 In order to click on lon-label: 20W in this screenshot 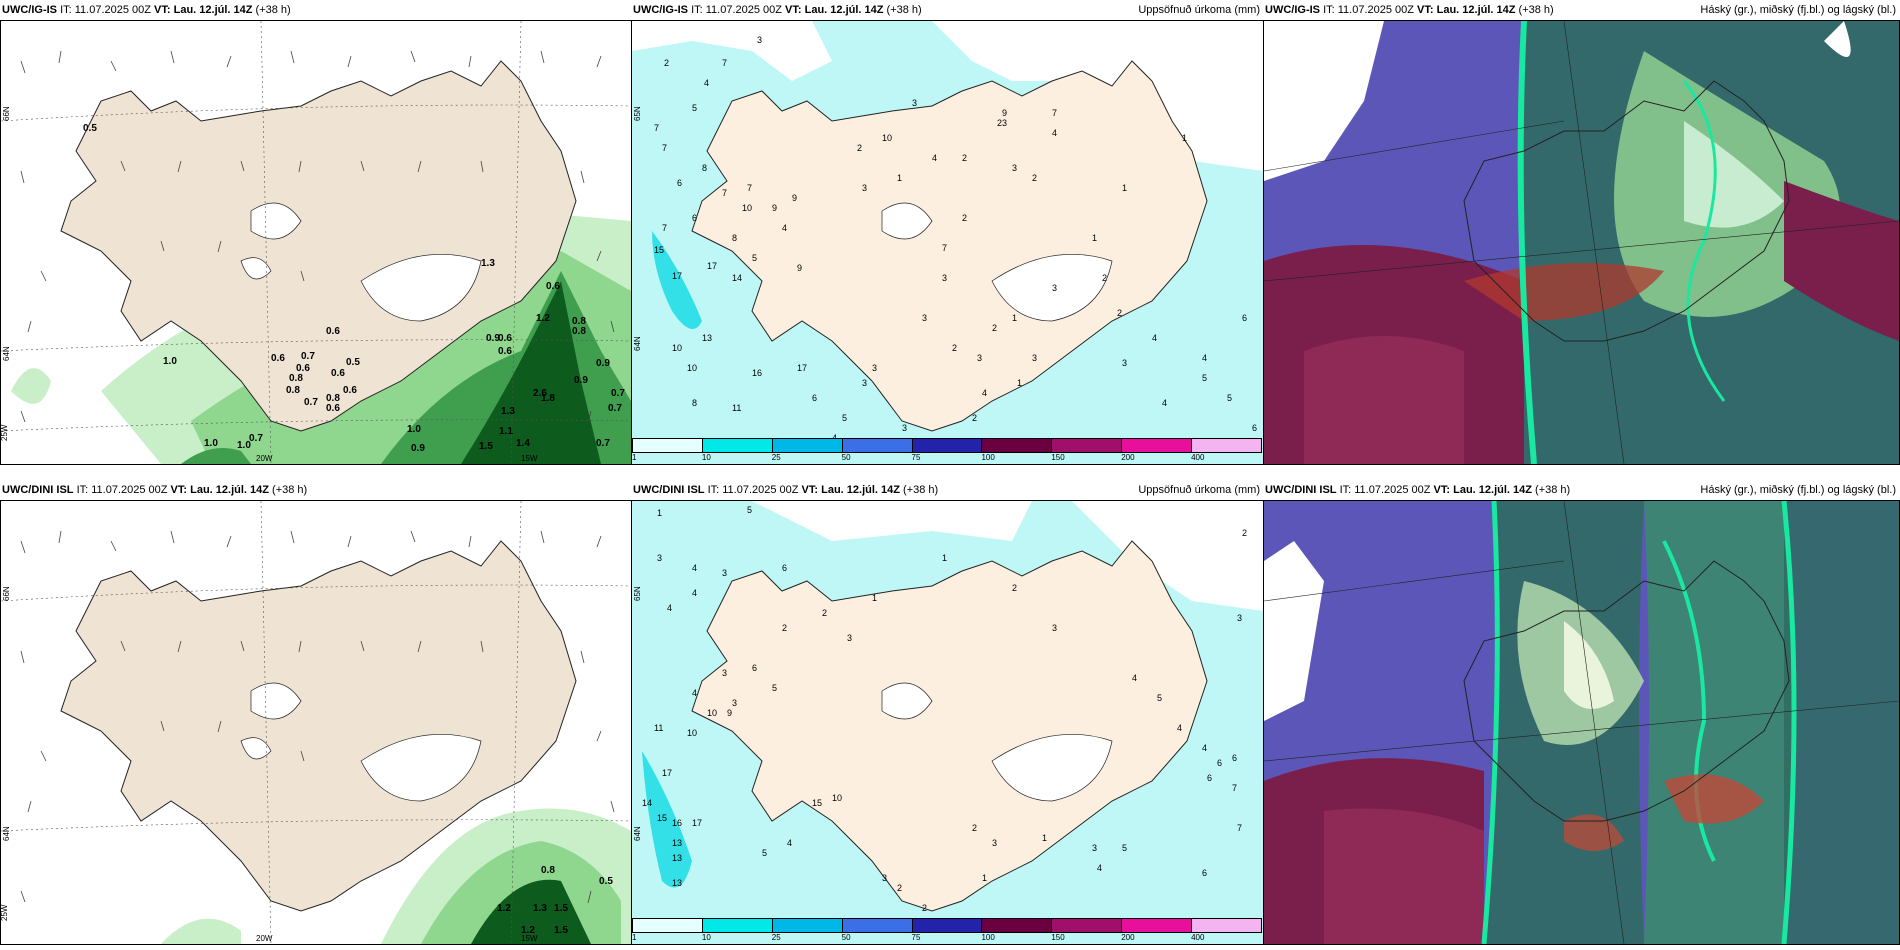, I will do `click(264, 458)`.